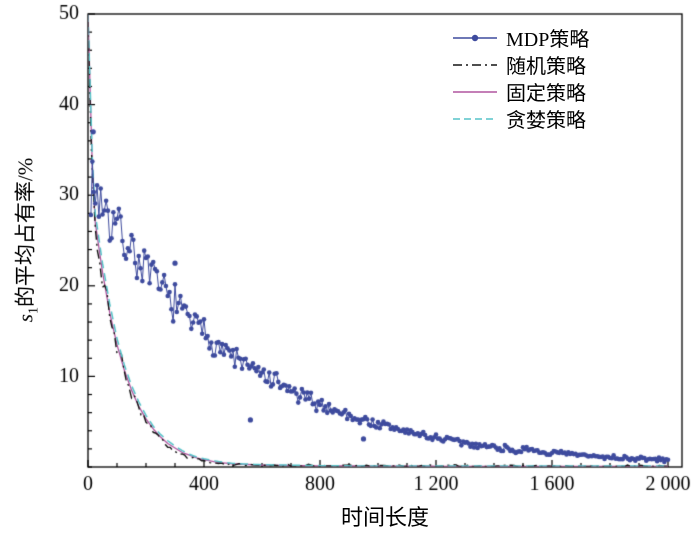  What do you see at coordinates (385, 517) in the screenshot?
I see `x-axis-title: 时间长度` at bounding box center [385, 517].